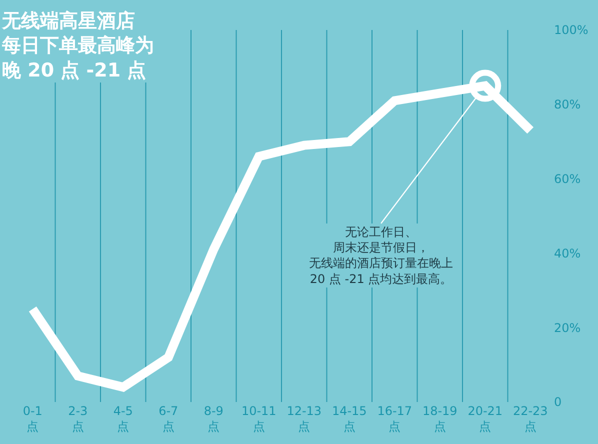 The width and height of the screenshot is (598, 444). I want to click on y-tick-label: 40%, so click(567, 253).